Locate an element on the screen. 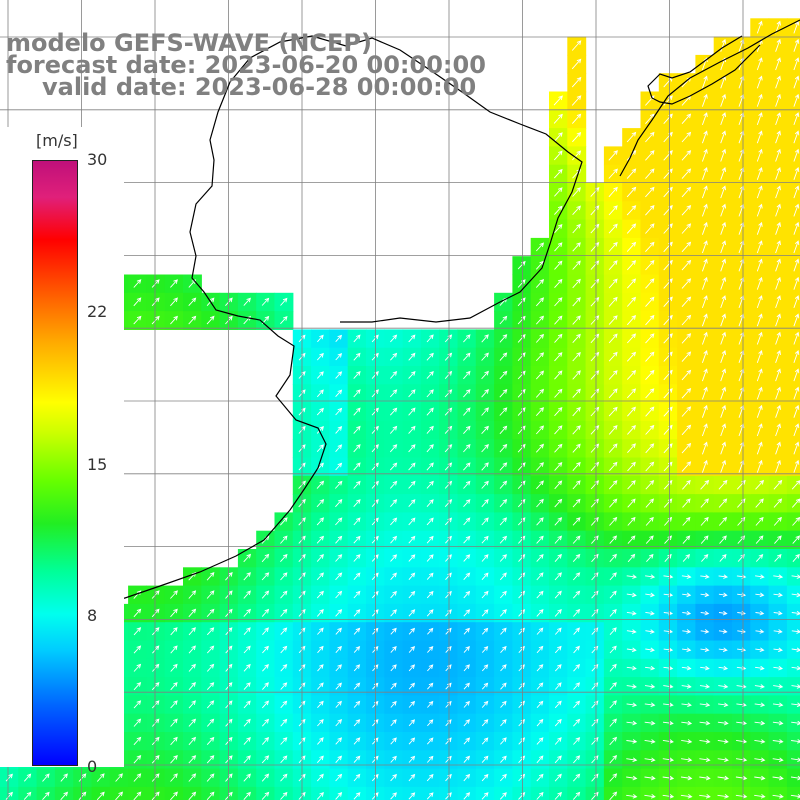 This screenshot has height=800, width=800. legend-unit: [m/s] is located at coordinates (57, 140).